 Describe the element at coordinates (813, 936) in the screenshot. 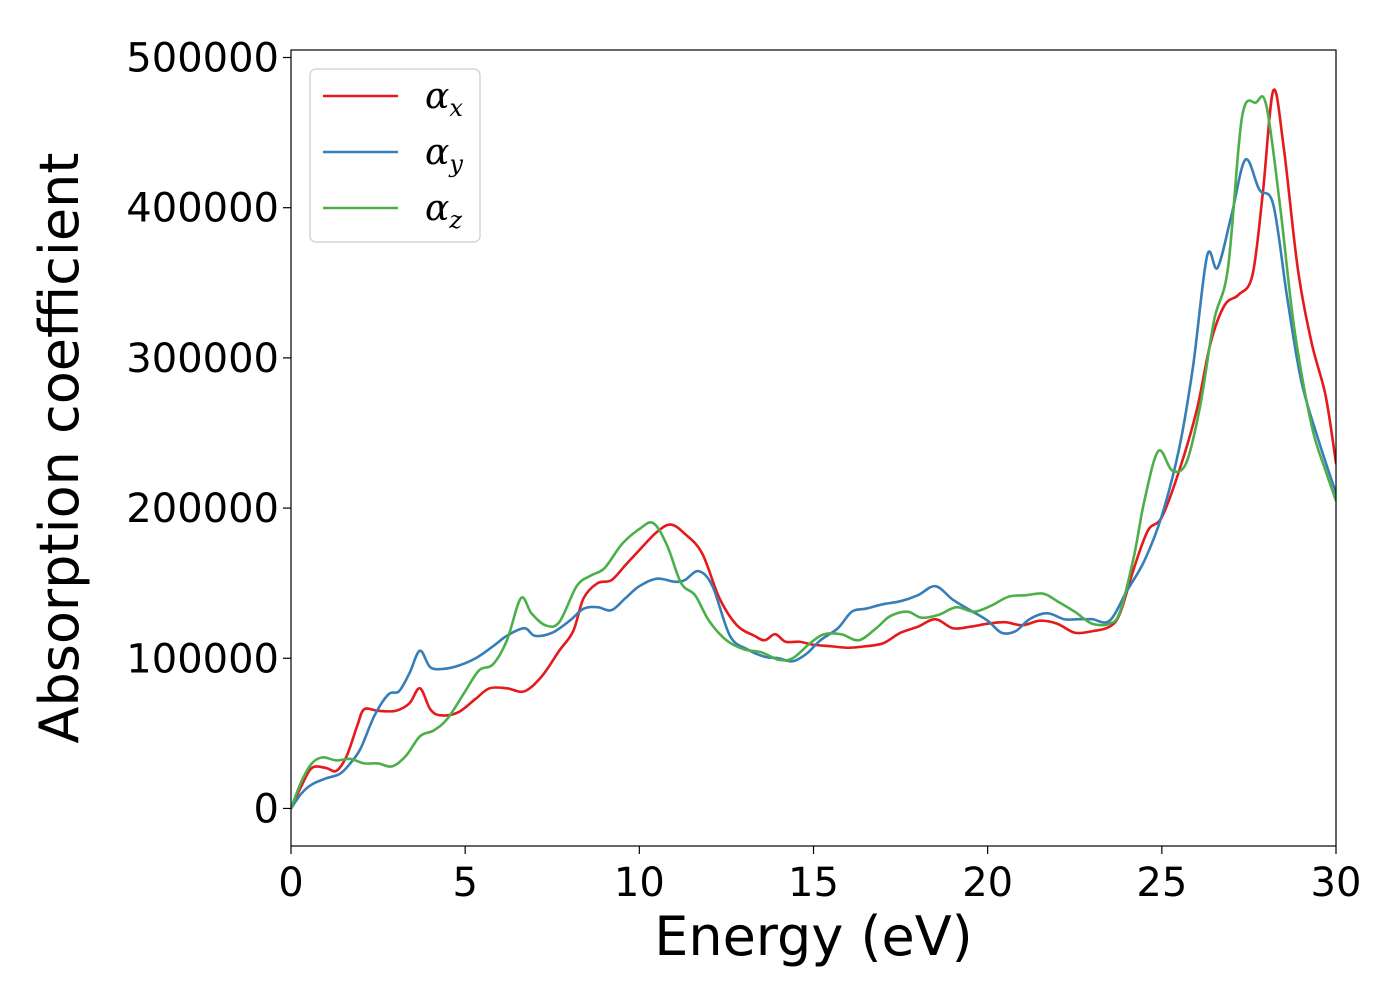

I see `x-axis-label: Energy (eV)` at that location.